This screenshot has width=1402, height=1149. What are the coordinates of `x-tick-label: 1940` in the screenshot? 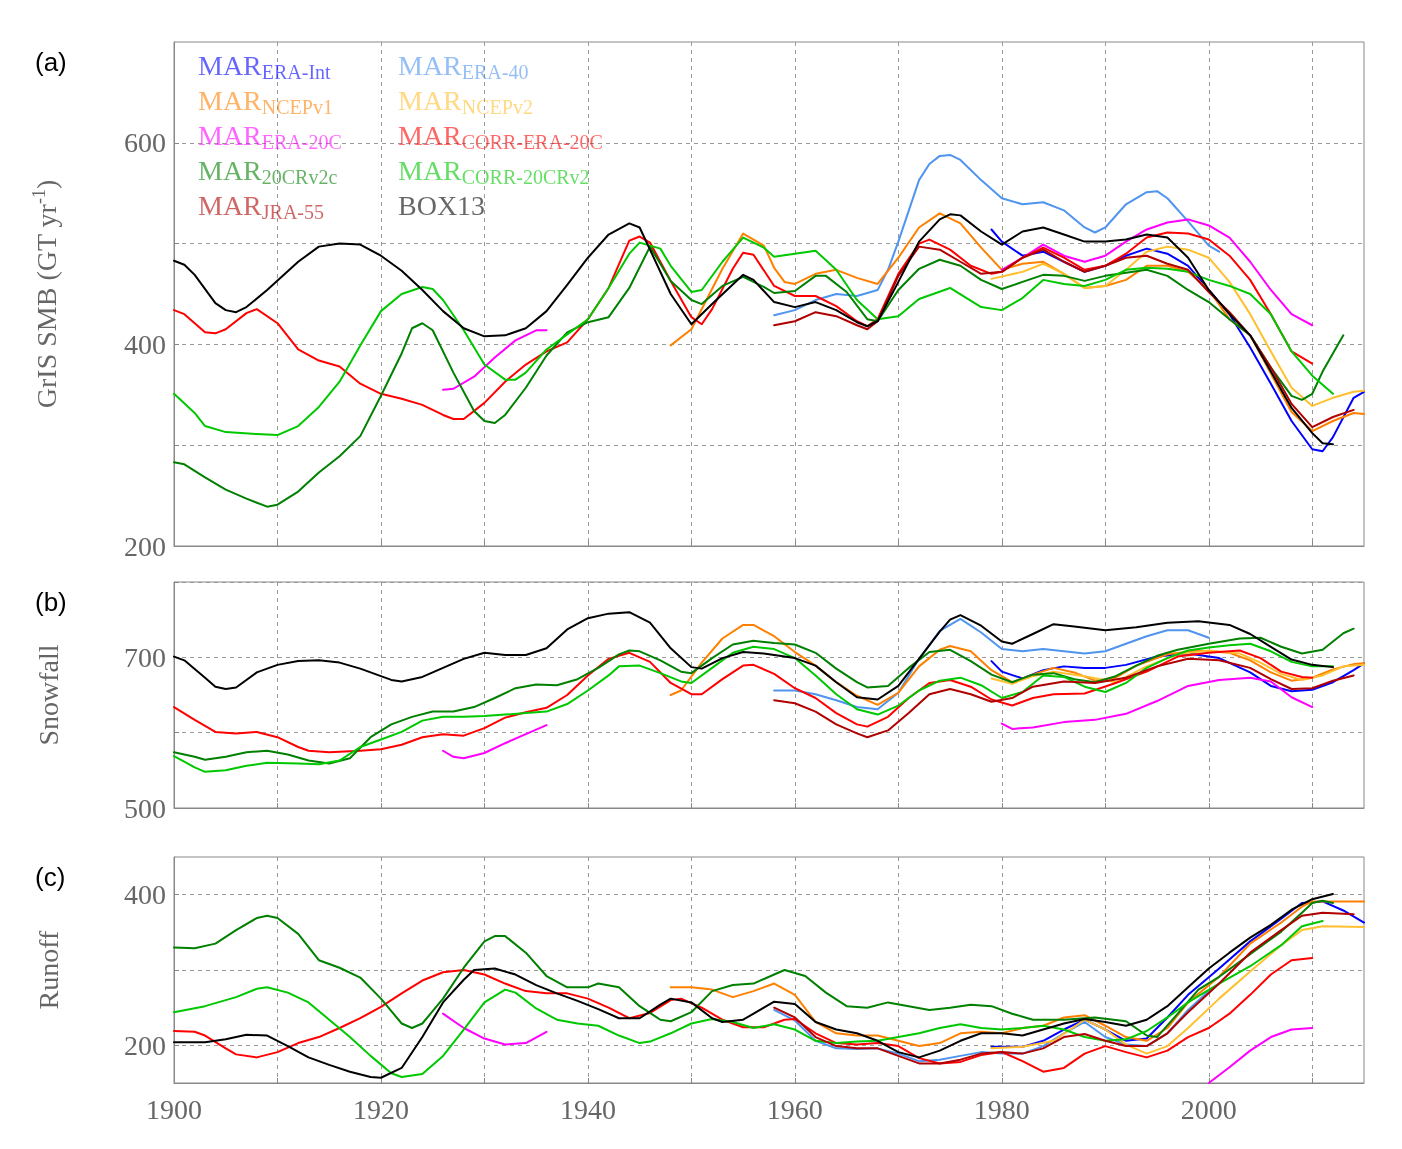 It's located at (587, 1109).